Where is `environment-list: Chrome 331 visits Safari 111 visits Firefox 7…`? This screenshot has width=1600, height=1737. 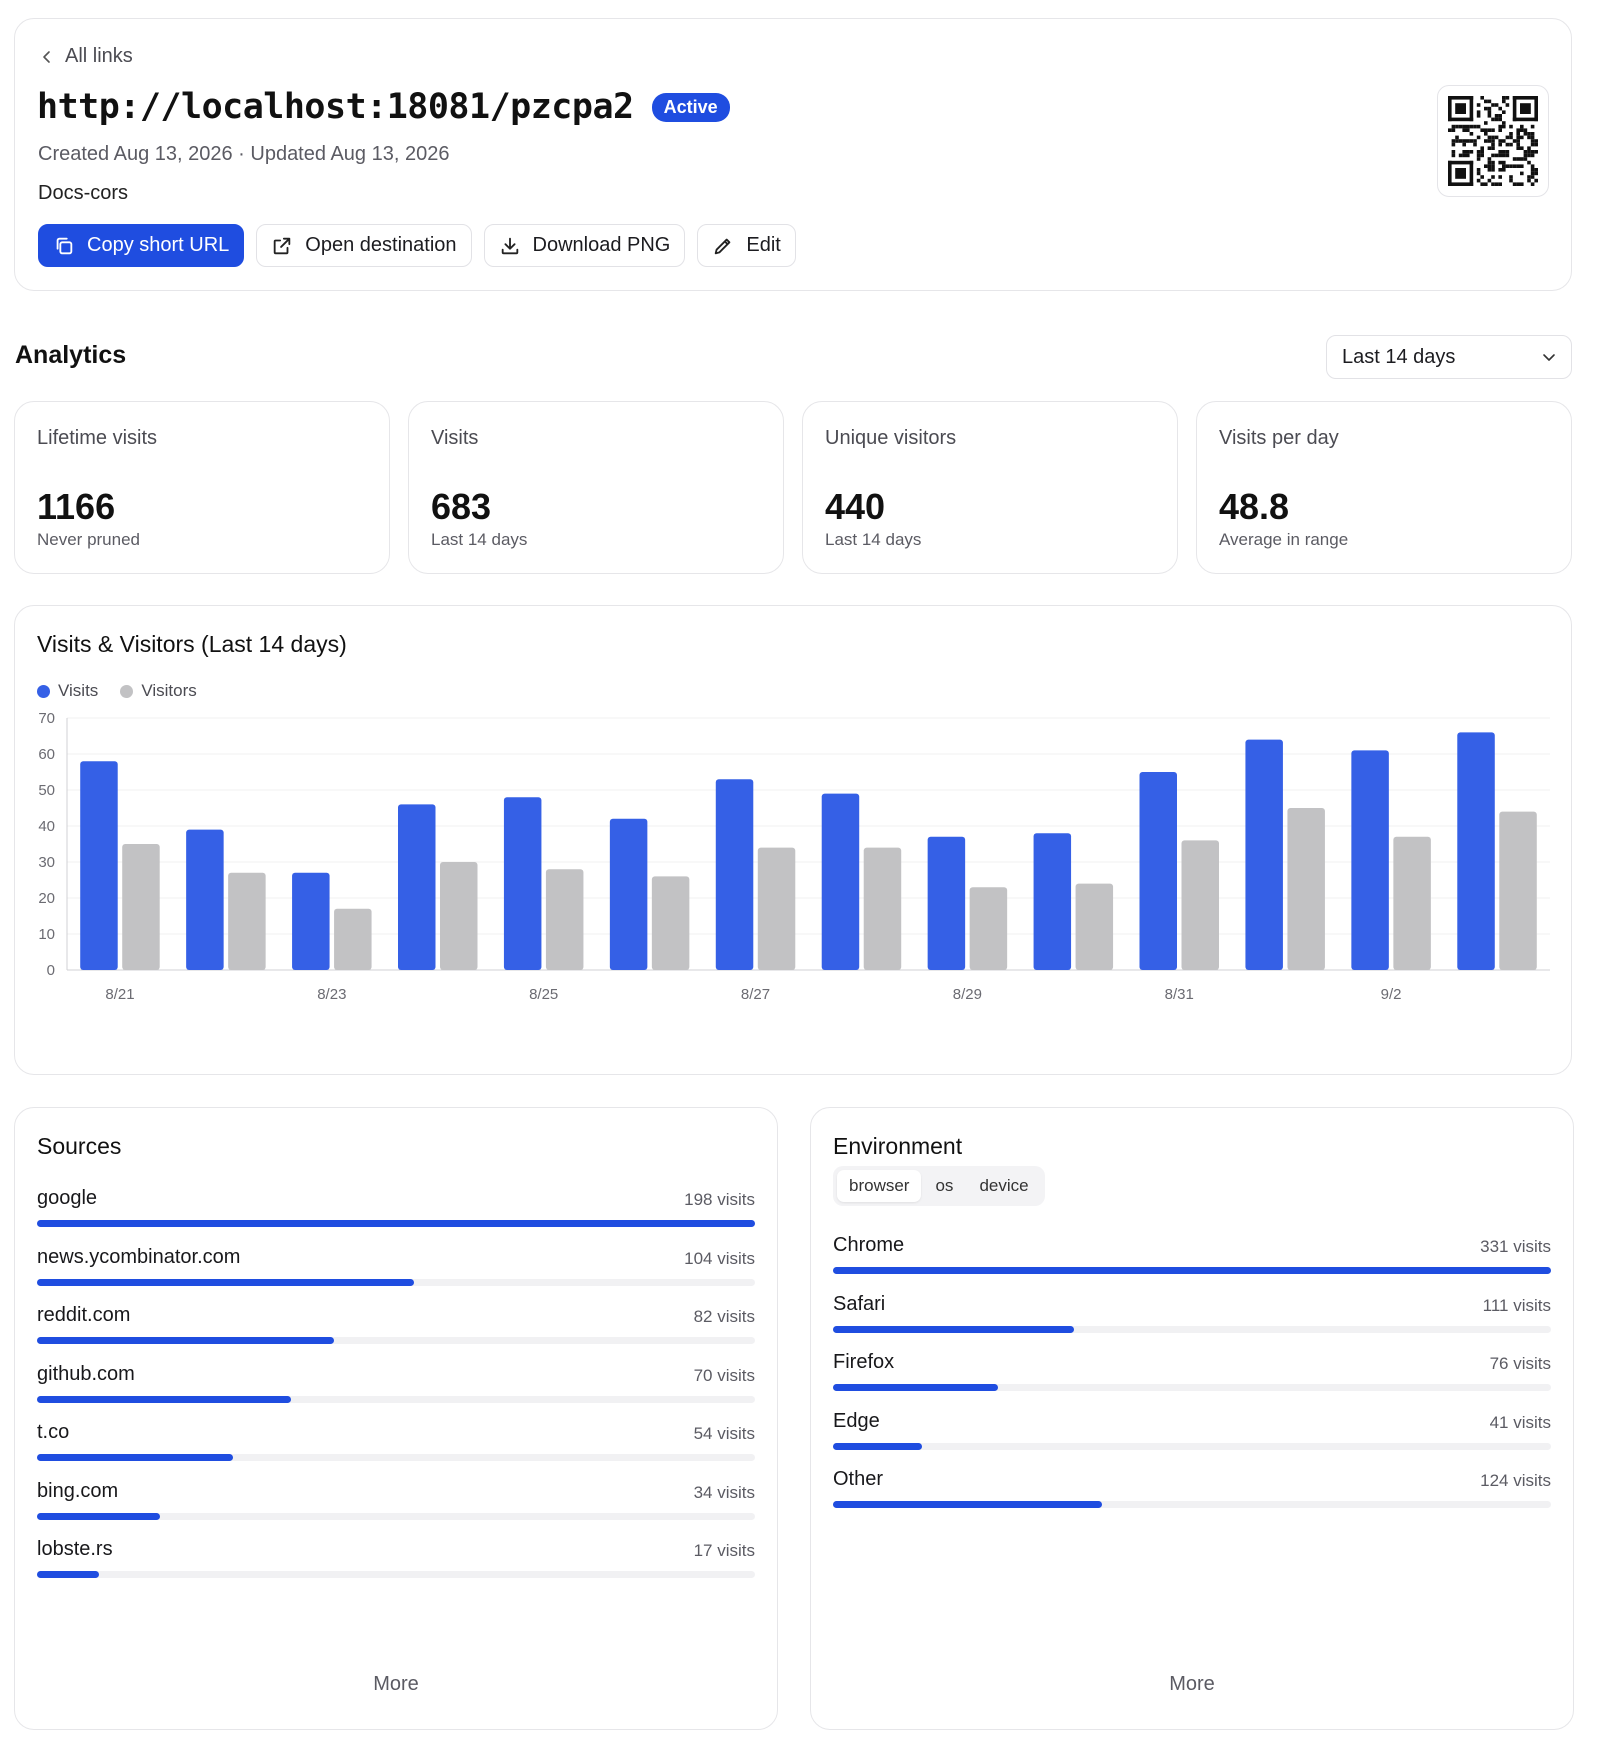 environment-list: Chrome 331 visits Safari 111 visits Firefox 7… is located at coordinates (1192, 1380).